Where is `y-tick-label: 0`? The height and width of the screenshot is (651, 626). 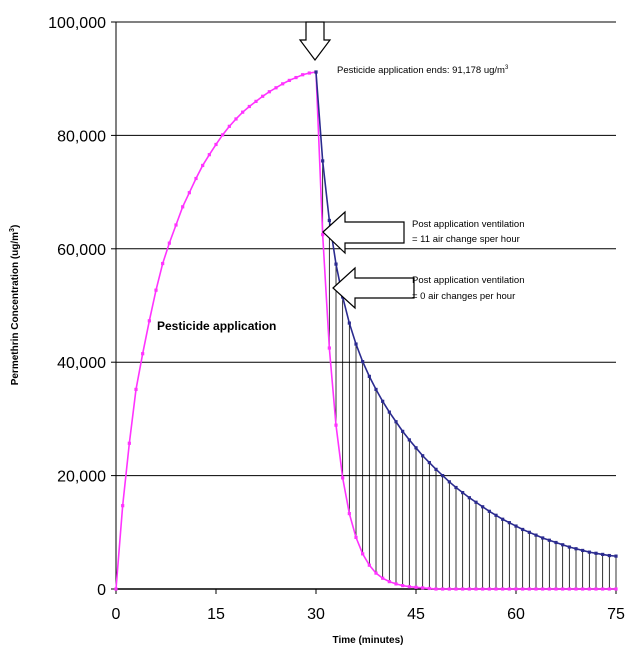
y-tick-label: 0 is located at coordinates (101, 590).